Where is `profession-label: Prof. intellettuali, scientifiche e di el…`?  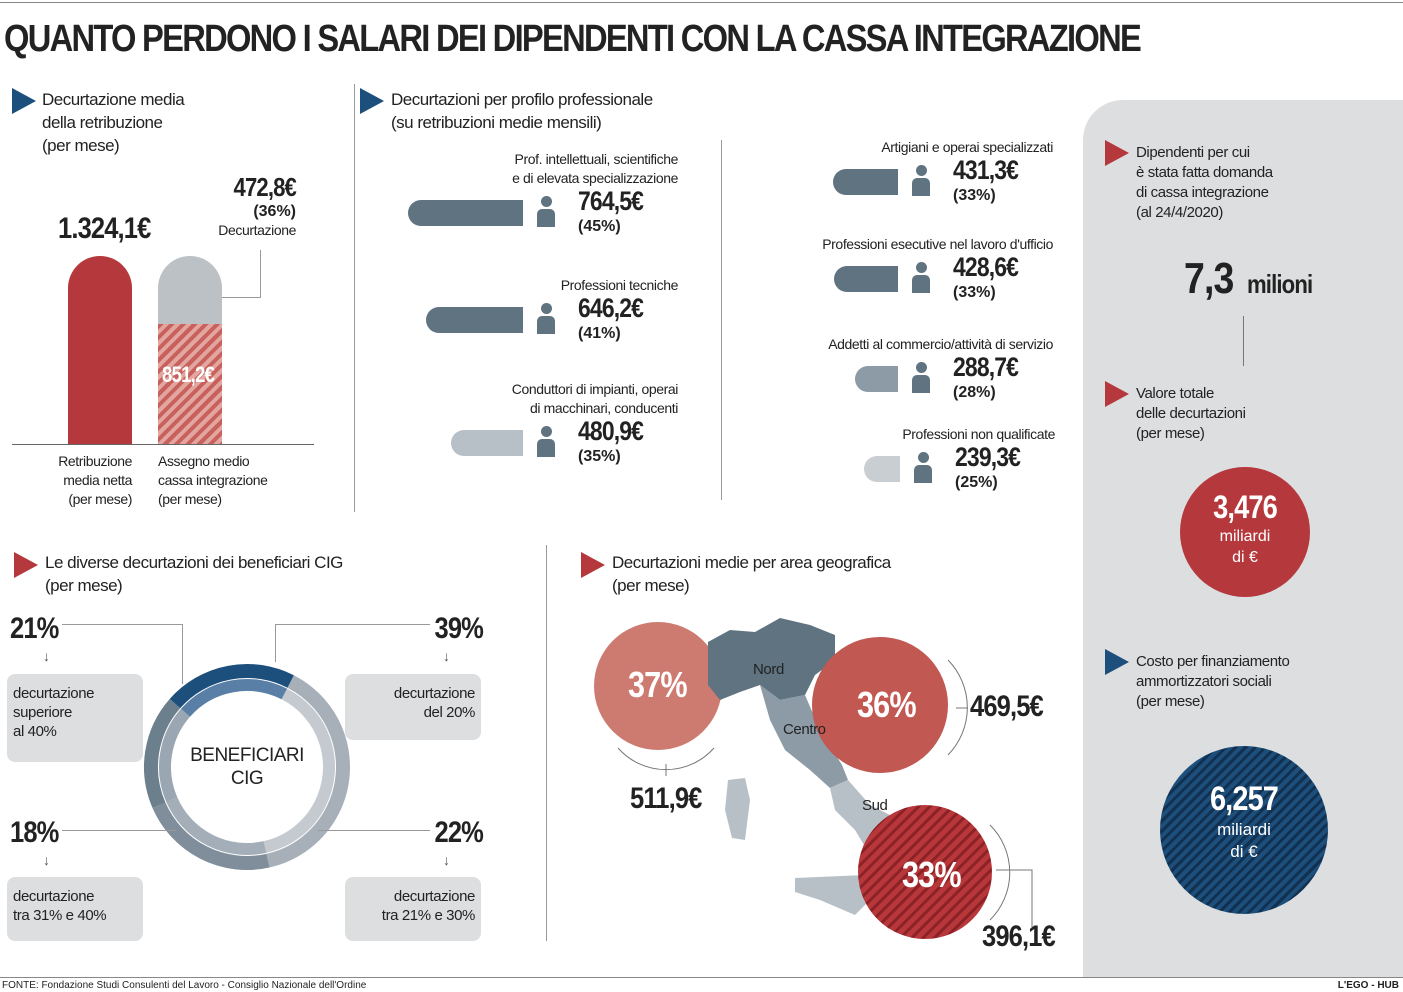 profession-label: Prof. intellettuali, scientifiche e di el… is located at coordinates (595, 169).